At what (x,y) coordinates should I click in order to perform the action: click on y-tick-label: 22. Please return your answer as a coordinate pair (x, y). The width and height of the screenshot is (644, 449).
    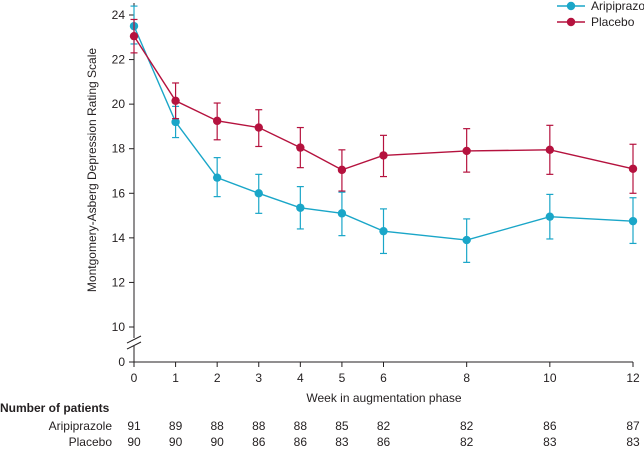
    Looking at the image, I should click on (119, 60).